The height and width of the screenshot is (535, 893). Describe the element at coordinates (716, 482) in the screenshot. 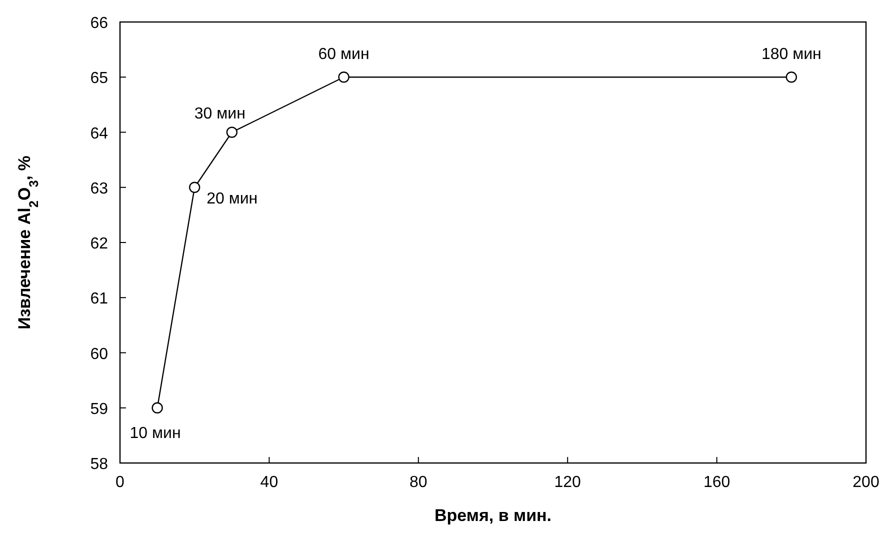

I see `x-tick-label: 160` at that location.